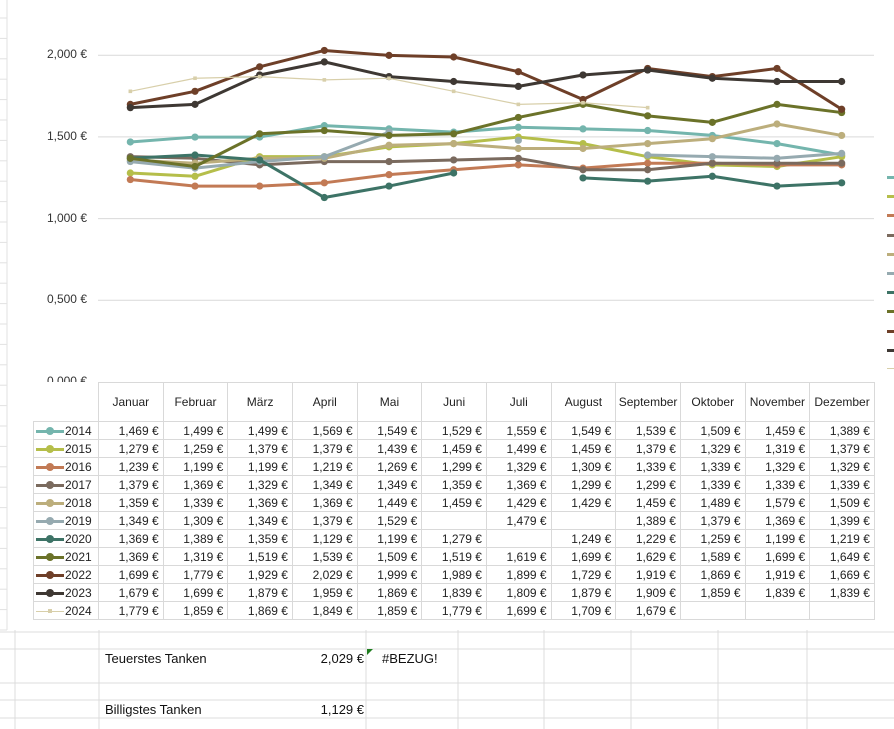  What do you see at coordinates (324, 430) in the screenshot?
I see `table-cell: 1,569 €` at bounding box center [324, 430].